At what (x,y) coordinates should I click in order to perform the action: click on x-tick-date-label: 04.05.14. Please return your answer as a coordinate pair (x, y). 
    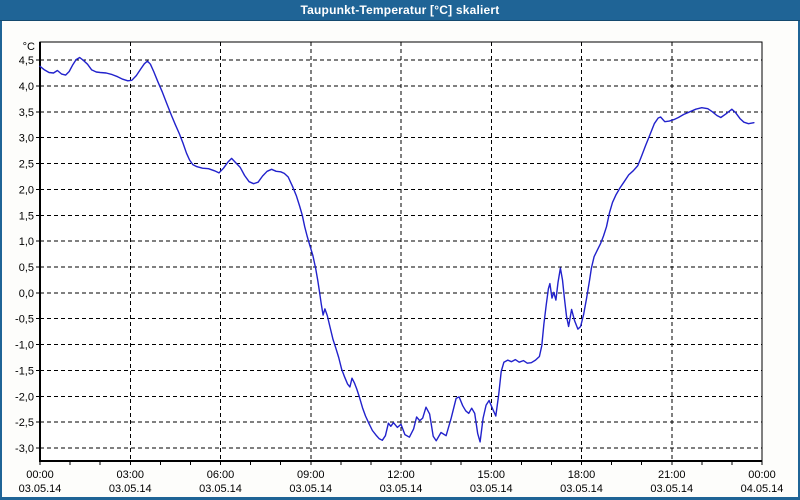
    Looking at the image, I should click on (762, 489).